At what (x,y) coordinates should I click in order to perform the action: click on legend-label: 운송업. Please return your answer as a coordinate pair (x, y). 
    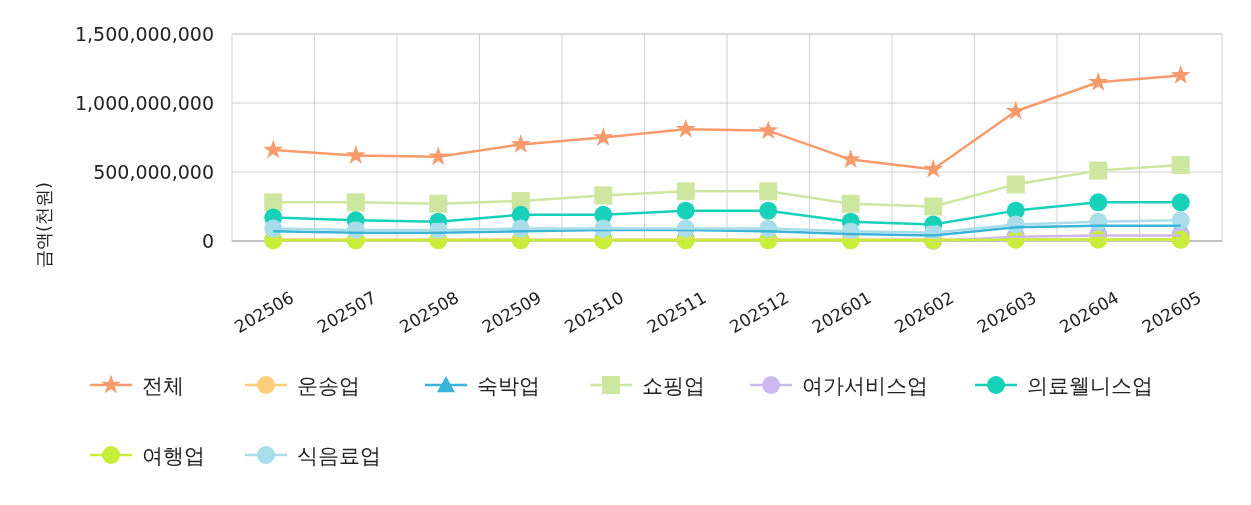
    Looking at the image, I should click on (328, 386).